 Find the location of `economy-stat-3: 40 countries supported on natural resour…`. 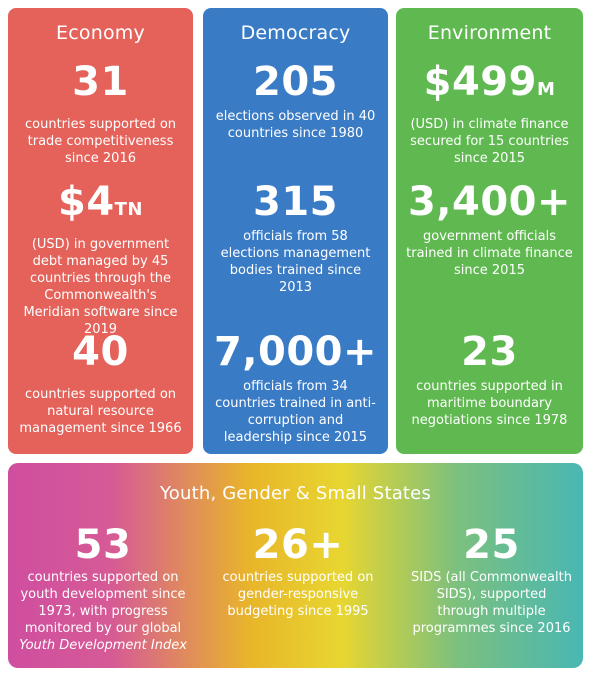

economy-stat-3: 40 countries supported on natural resour… is located at coordinates (100, 383).